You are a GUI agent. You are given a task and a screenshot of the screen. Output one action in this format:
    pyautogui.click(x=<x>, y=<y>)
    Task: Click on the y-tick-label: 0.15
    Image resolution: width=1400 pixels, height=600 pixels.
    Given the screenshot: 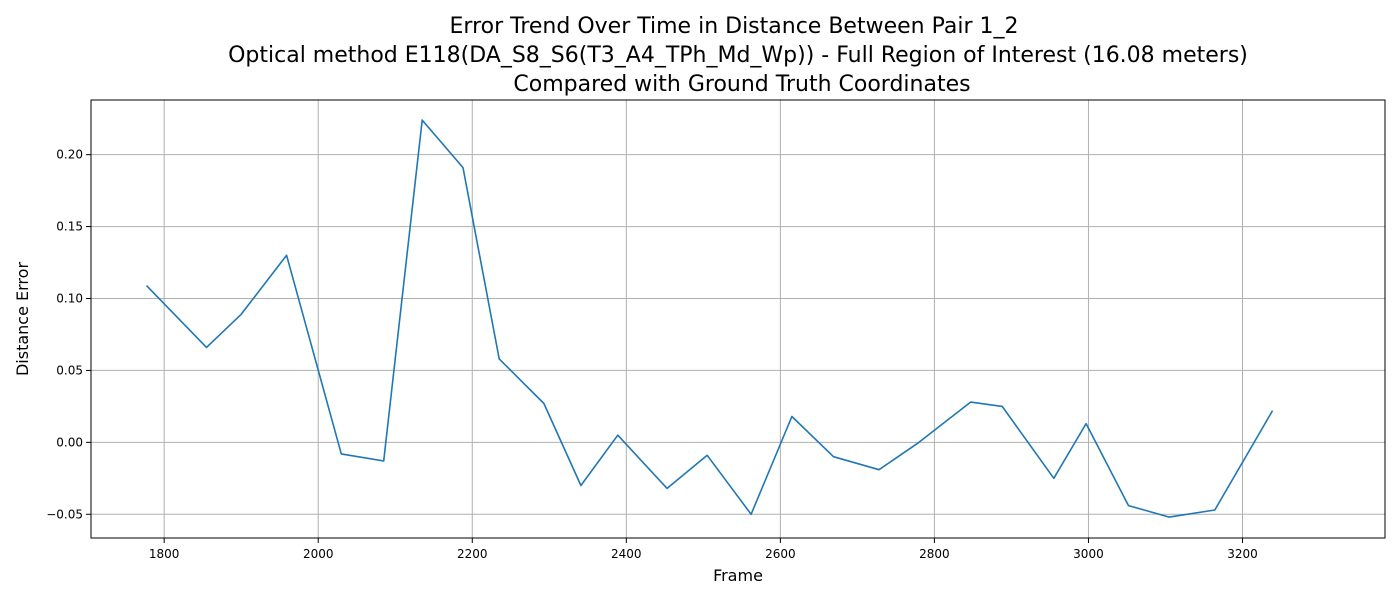 What is the action you would take?
    pyautogui.click(x=69, y=227)
    